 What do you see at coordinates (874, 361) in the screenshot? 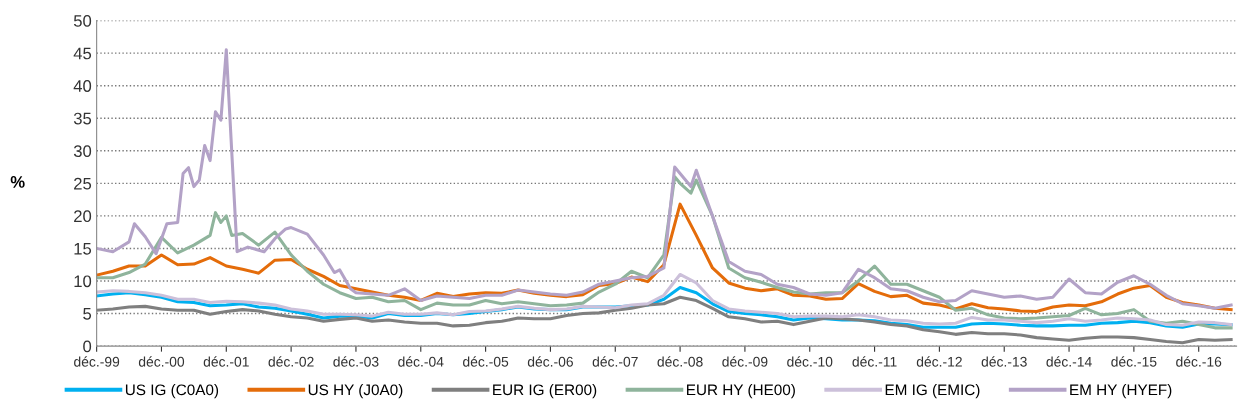
I see `x-tick-label: déc.-11` at bounding box center [874, 361].